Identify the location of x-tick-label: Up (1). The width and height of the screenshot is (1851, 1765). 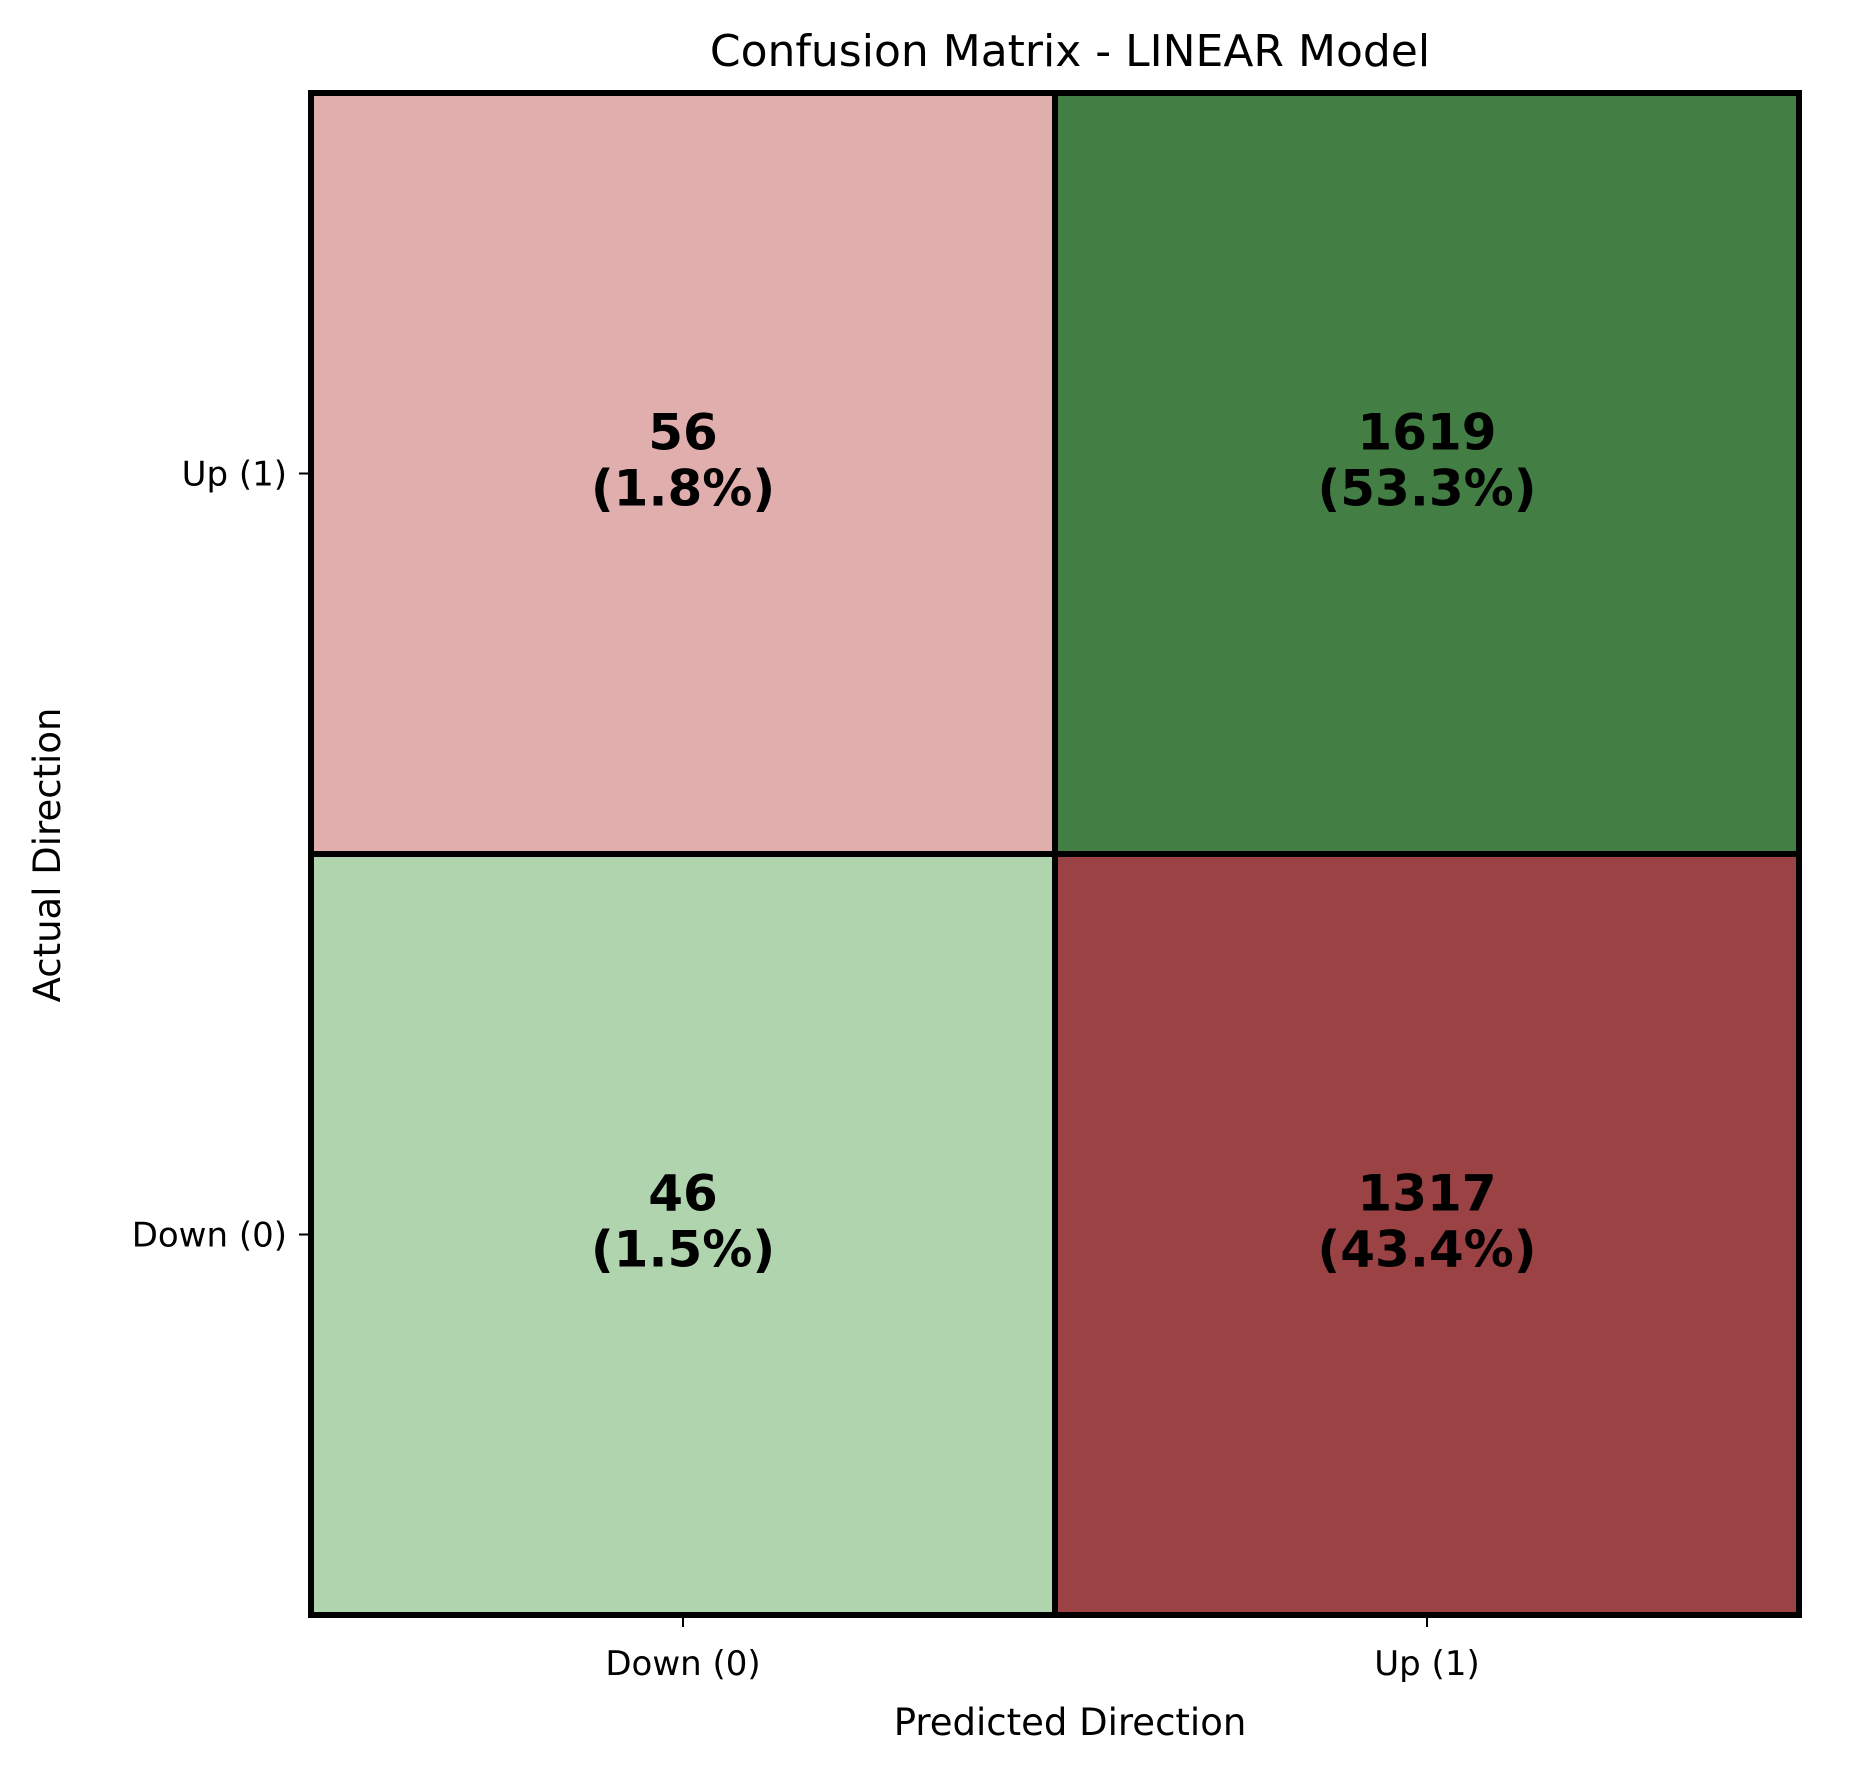
(1426, 1664).